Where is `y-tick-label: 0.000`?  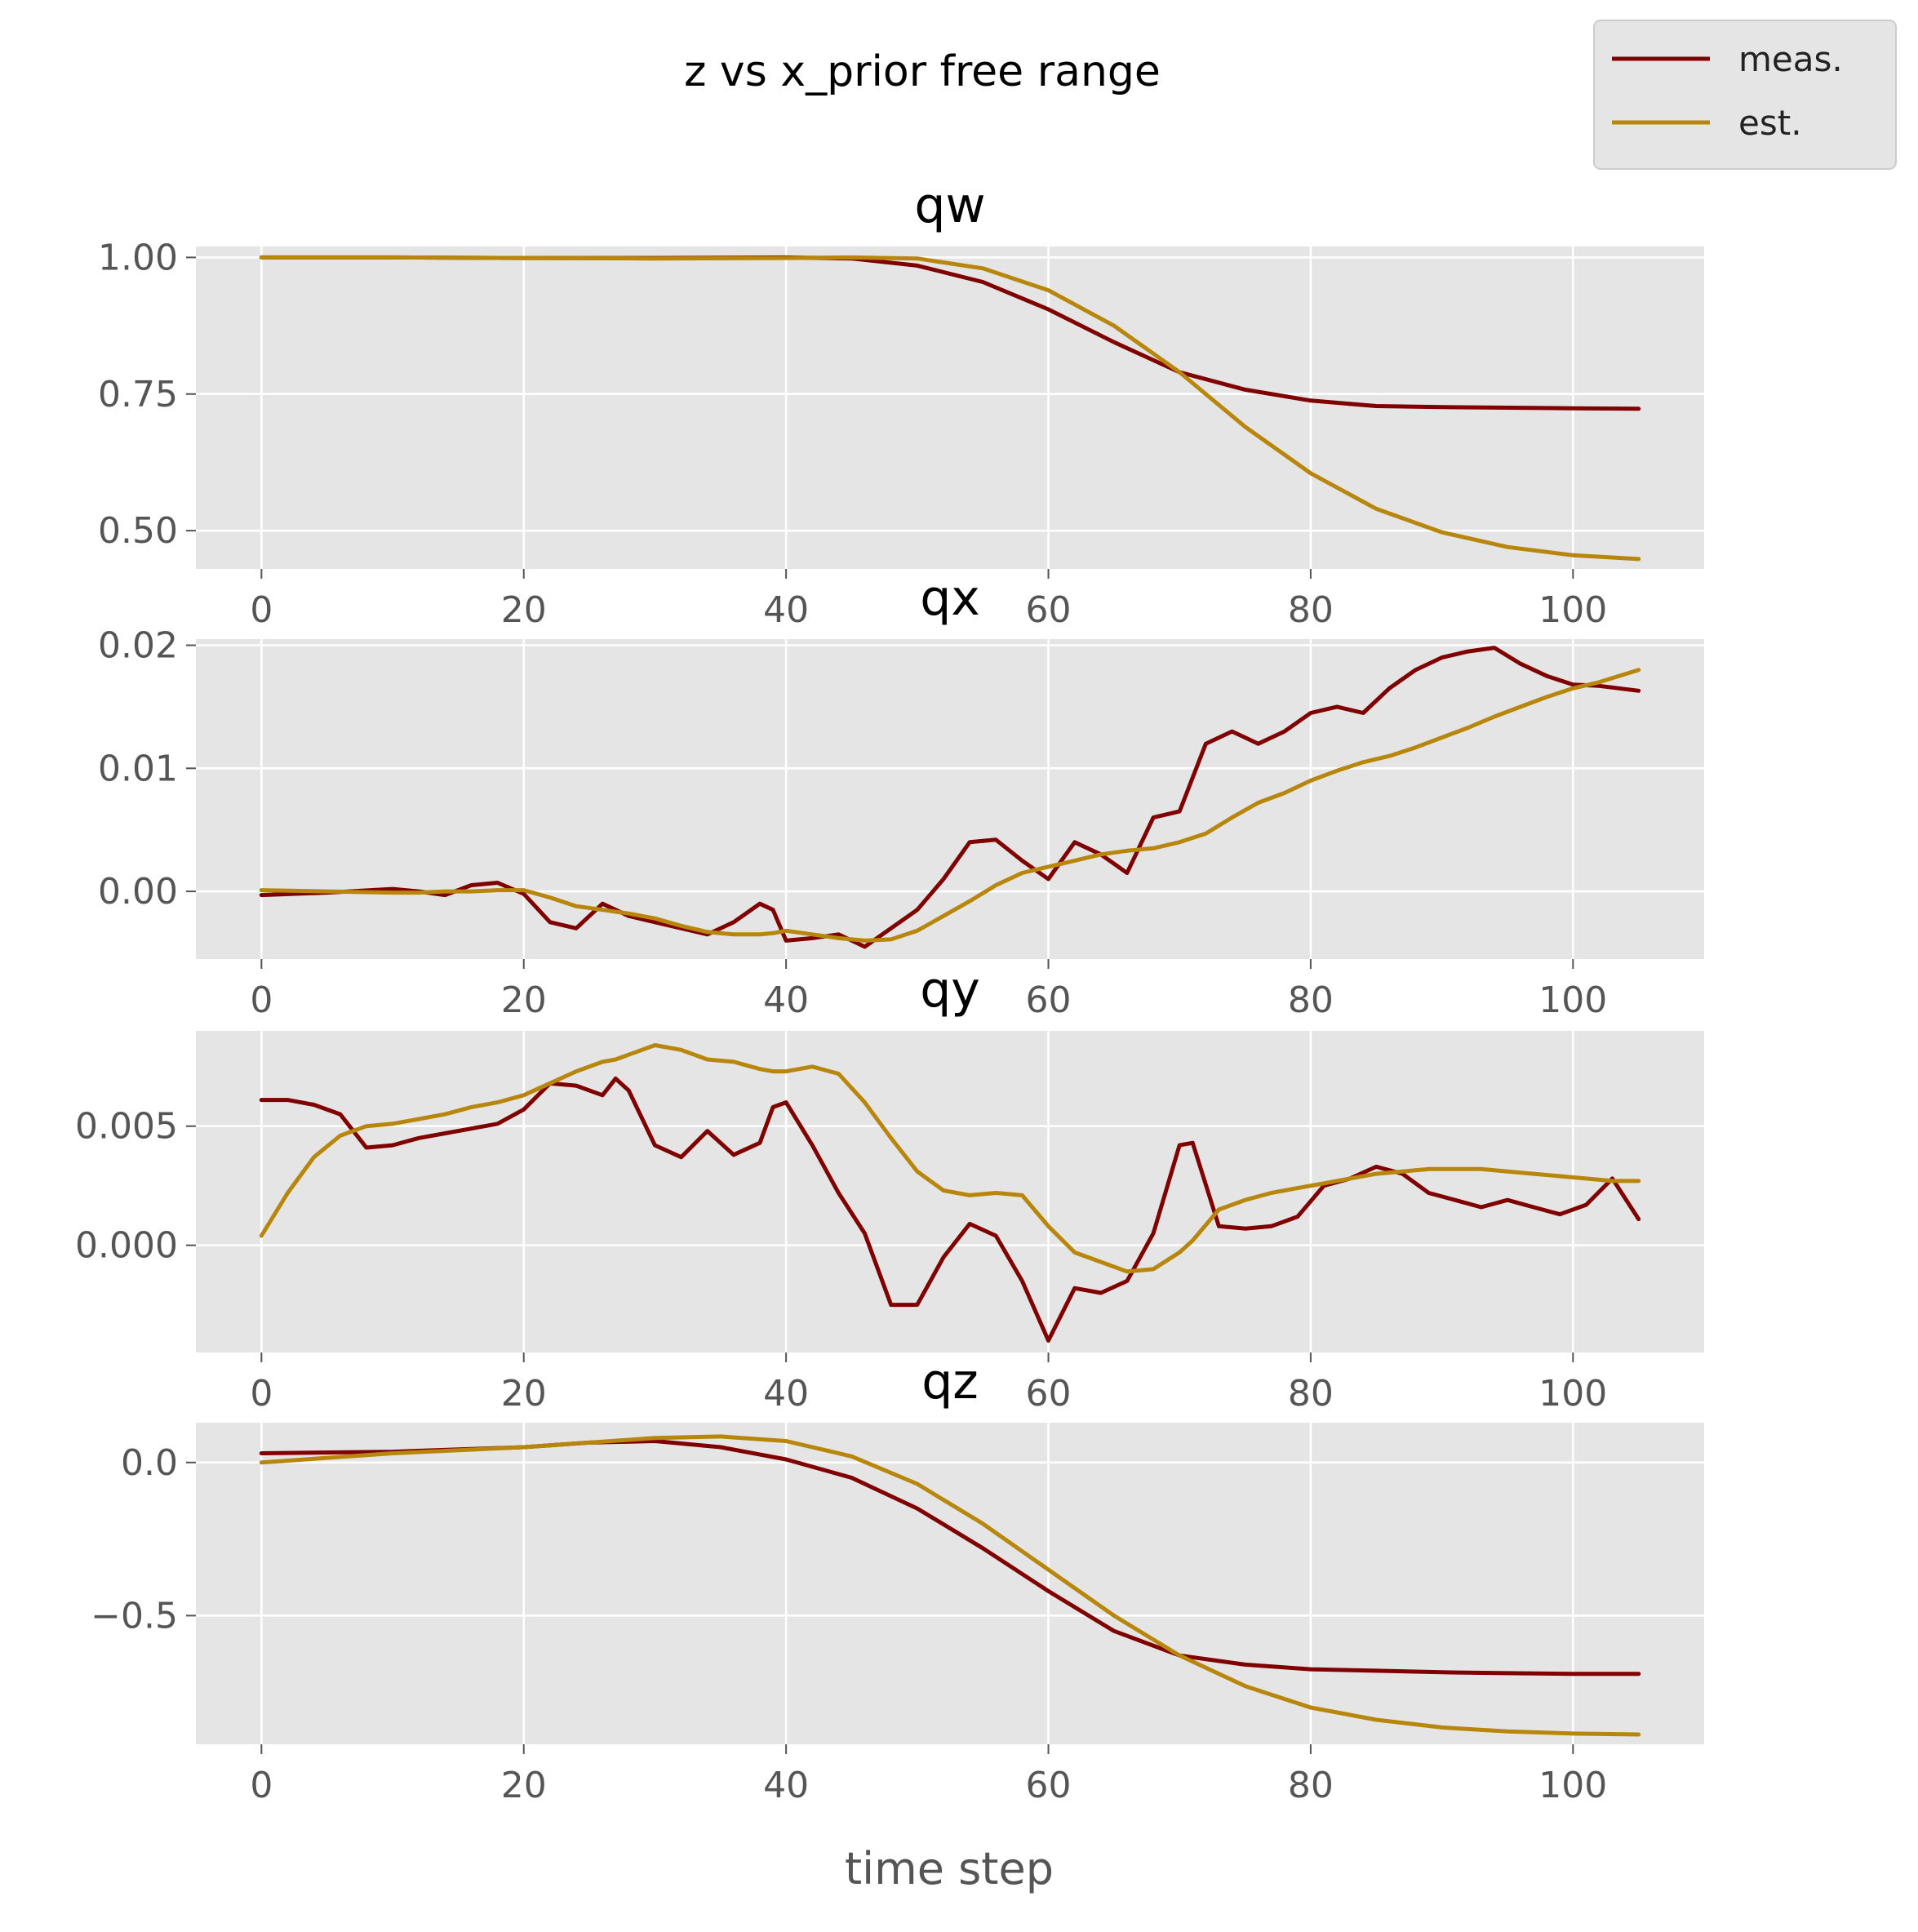 y-tick-label: 0.000 is located at coordinates (126, 1246).